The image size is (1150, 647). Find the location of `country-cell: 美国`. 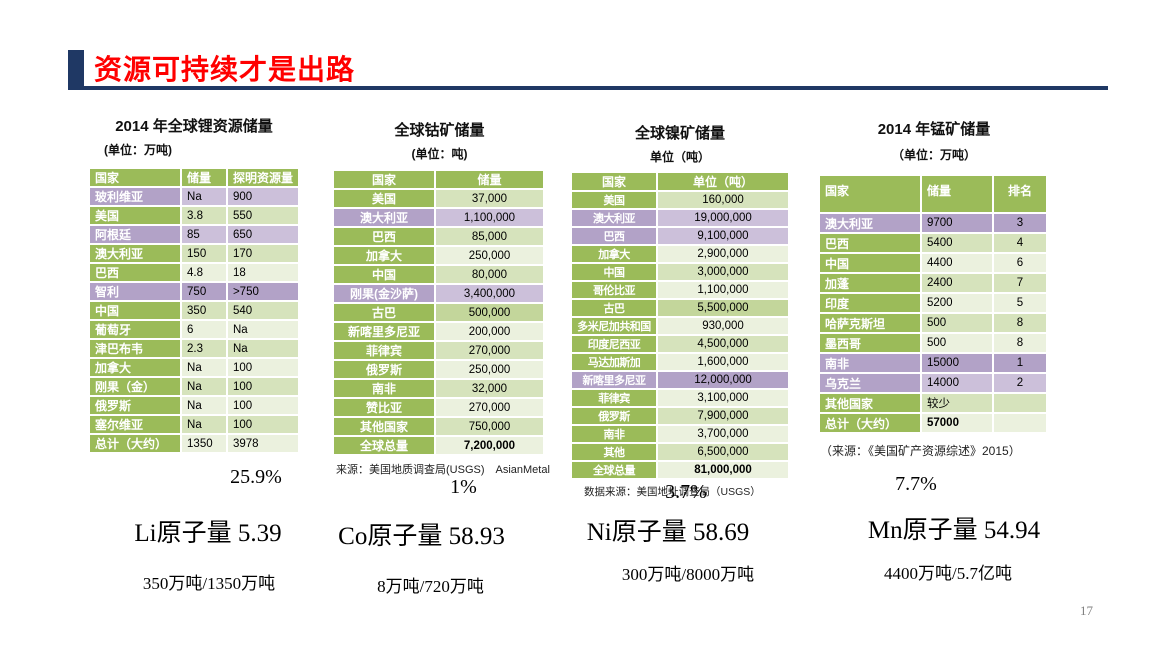

country-cell: 美国 is located at coordinates (614, 200).